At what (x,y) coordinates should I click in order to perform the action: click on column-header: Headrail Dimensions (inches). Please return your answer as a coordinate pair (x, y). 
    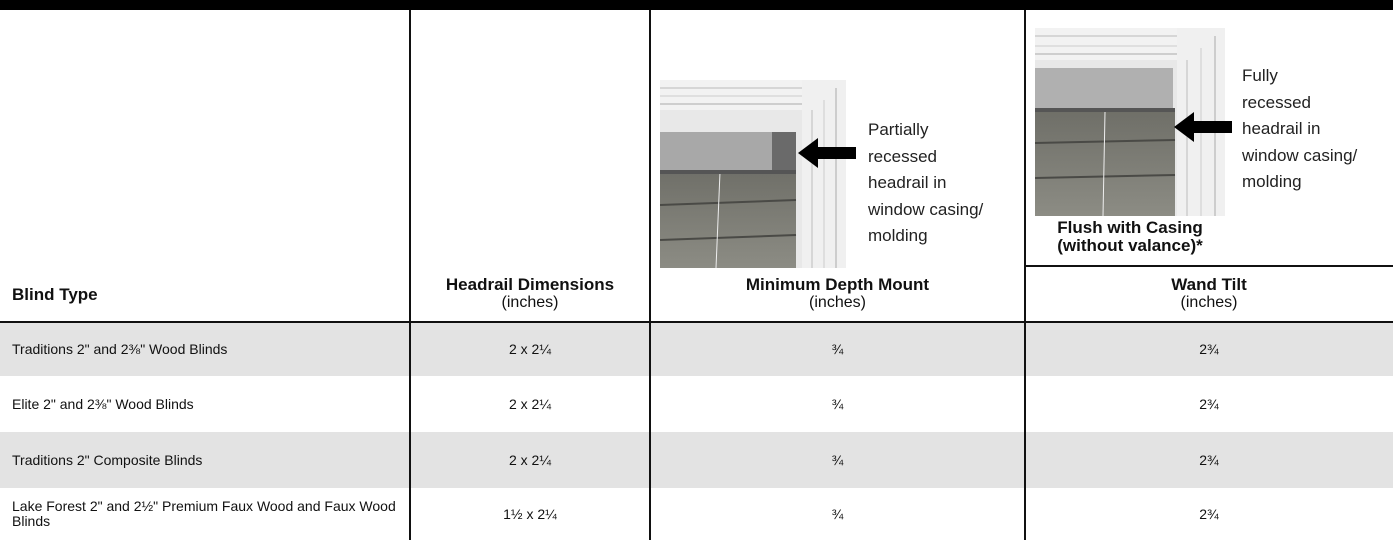
    Looking at the image, I should click on (530, 294).